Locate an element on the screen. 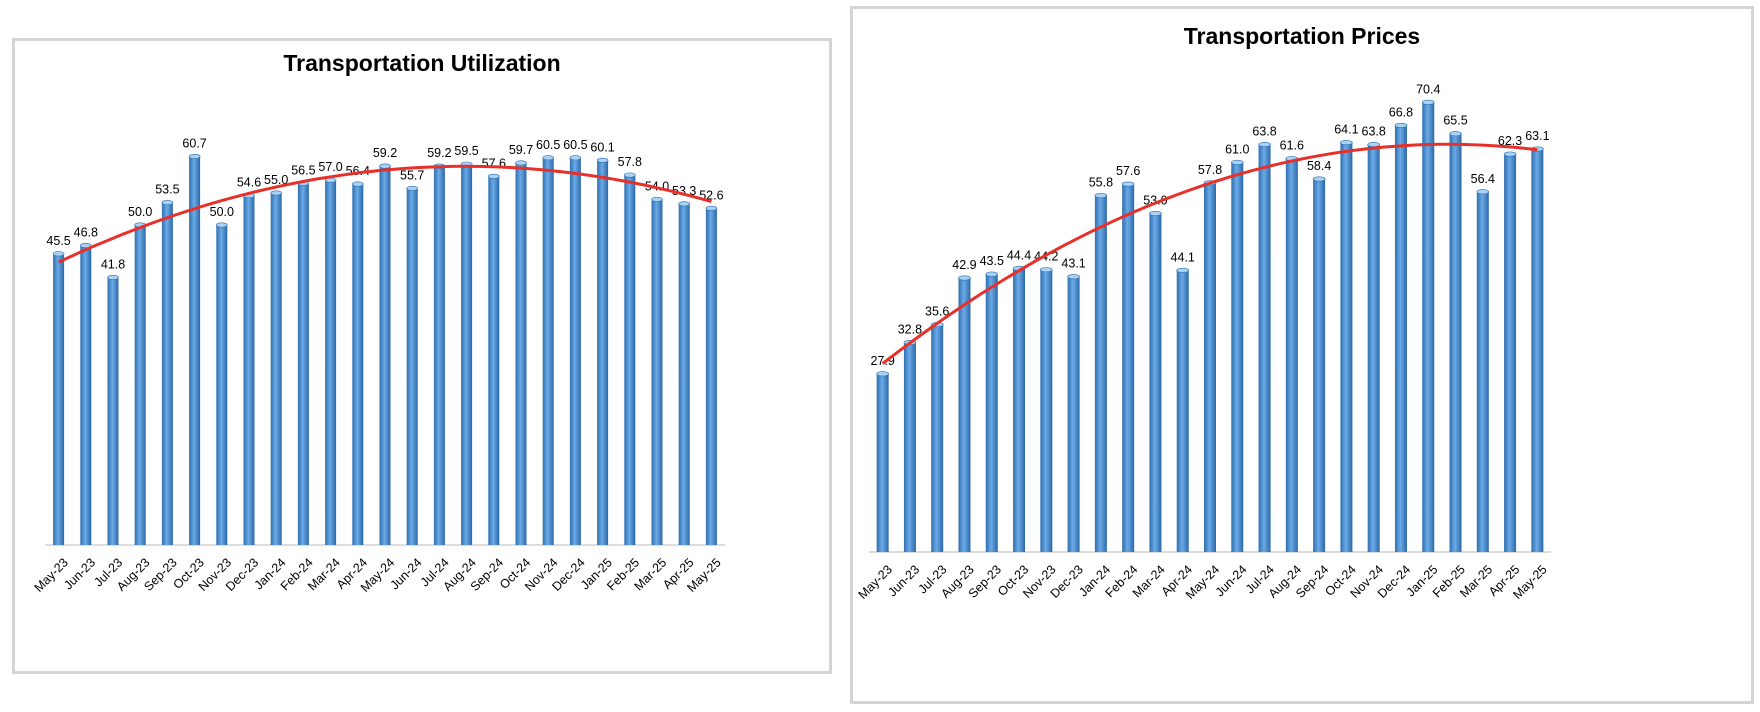  prices-data-label: 57.8 is located at coordinates (1210, 170).